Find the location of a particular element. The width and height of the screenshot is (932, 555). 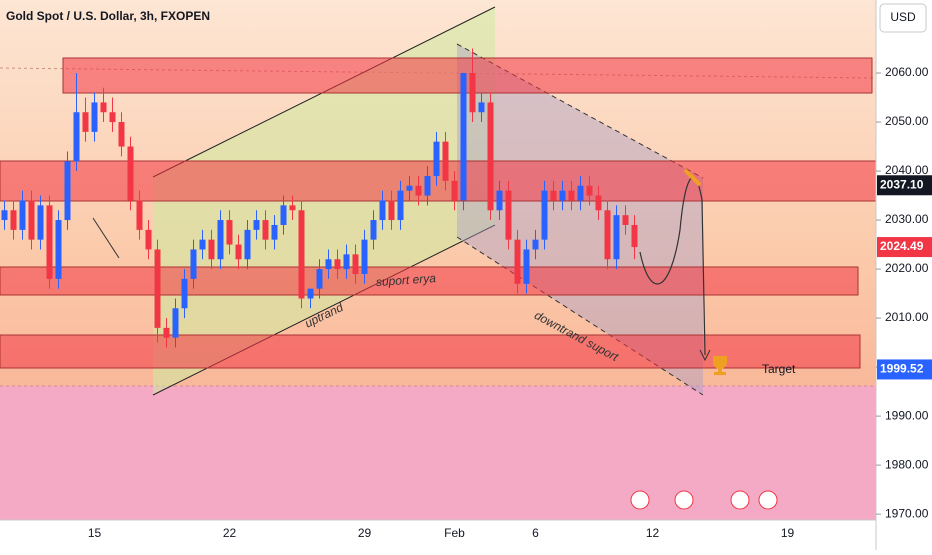

x-tick-label: Feb is located at coordinates (454, 533).